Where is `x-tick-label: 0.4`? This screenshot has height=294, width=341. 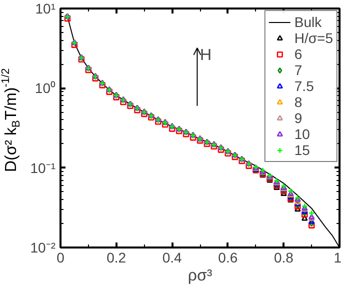
x-tick-label: 0.4 is located at coordinates (172, 258).